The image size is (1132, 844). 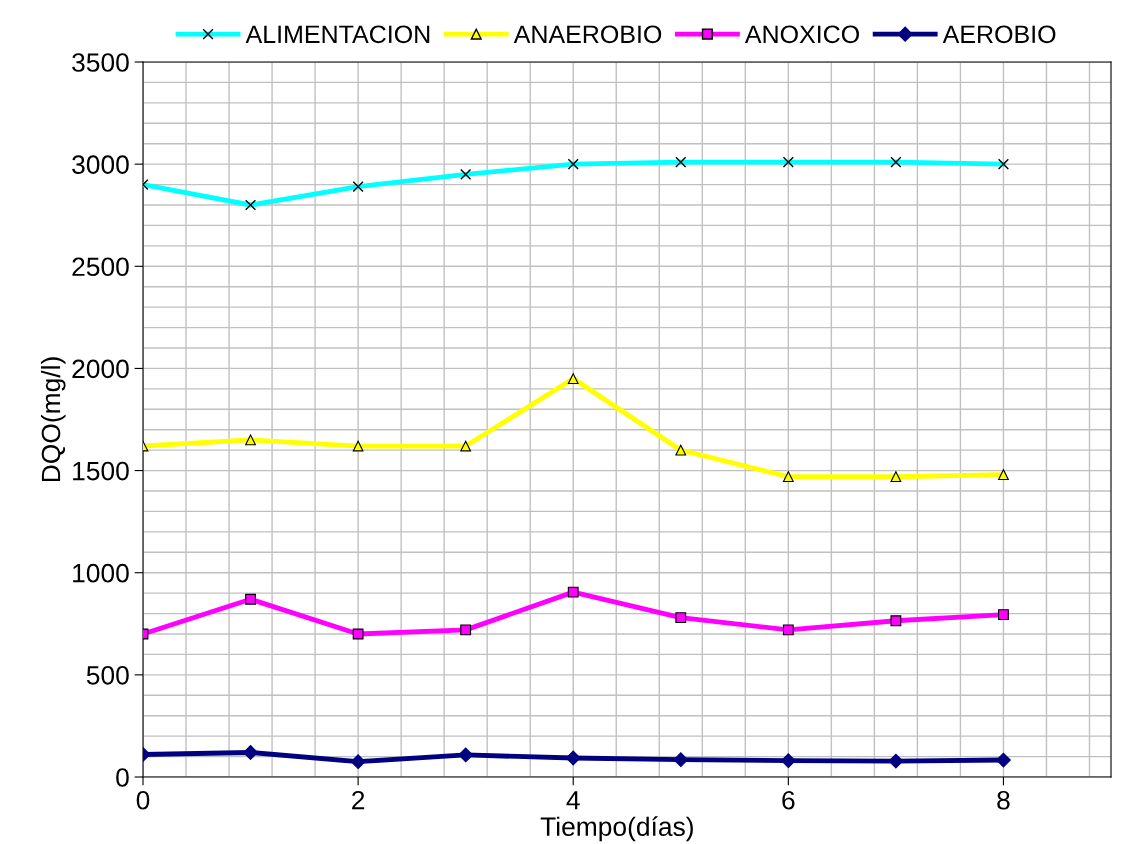 I want to click on y-tick-label: 1500, so click(x=101, y=471).